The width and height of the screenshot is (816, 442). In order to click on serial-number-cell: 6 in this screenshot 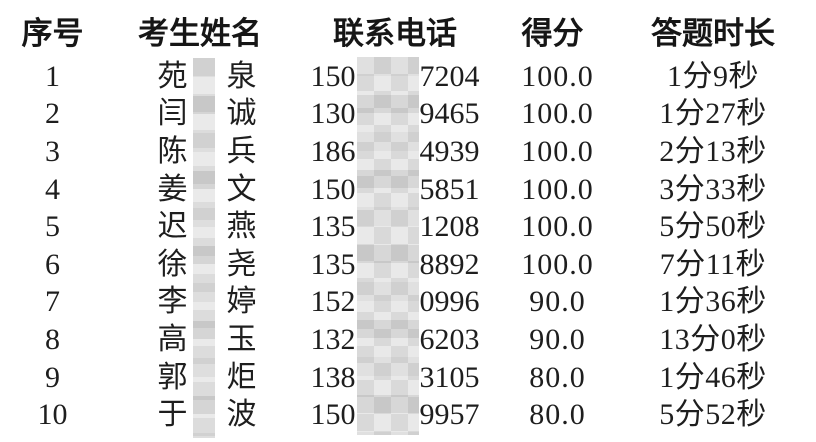, I will do `click(52, 264)`.